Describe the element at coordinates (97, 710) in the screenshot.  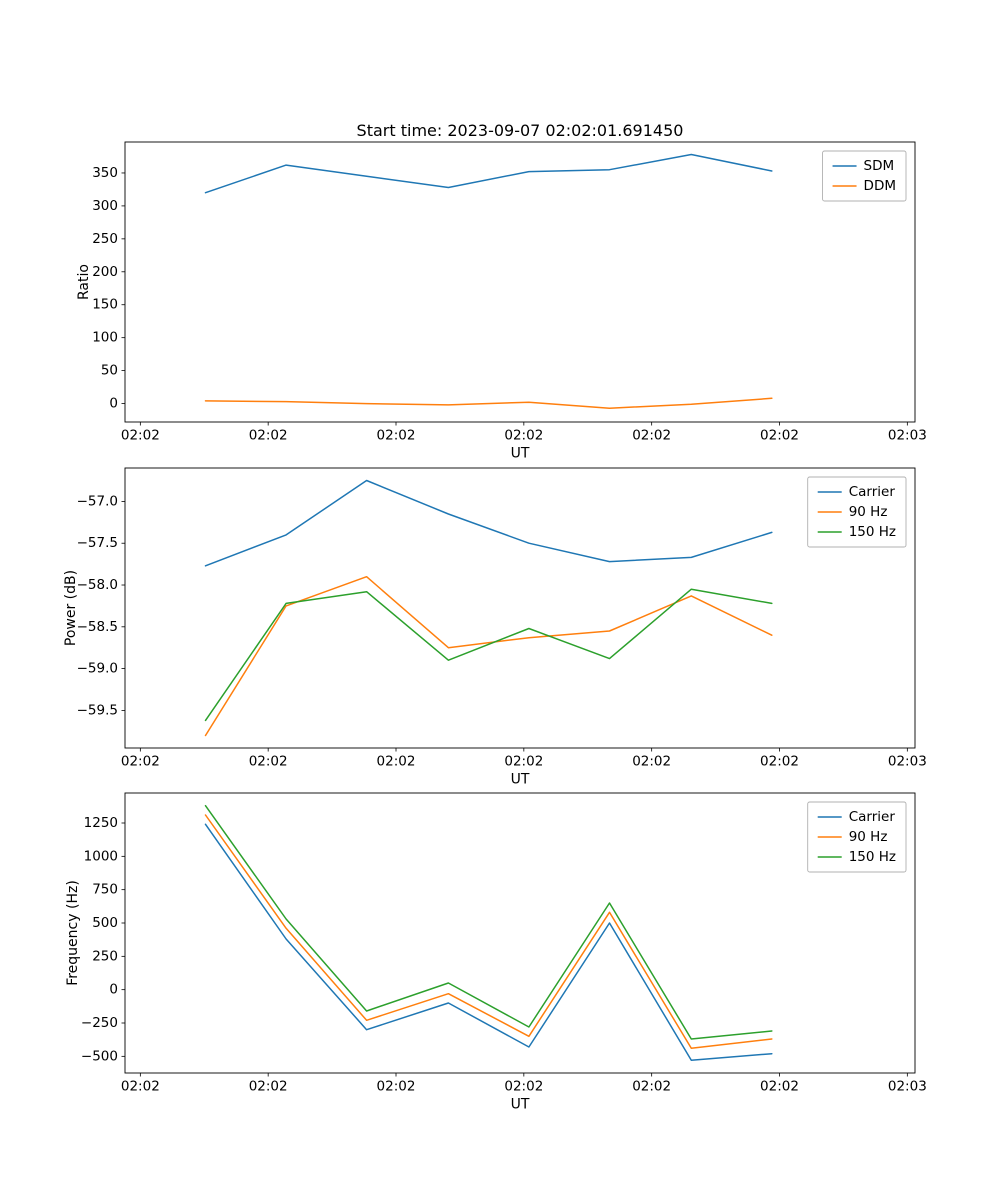
I see `y-tick-label: −59.5` at that location.